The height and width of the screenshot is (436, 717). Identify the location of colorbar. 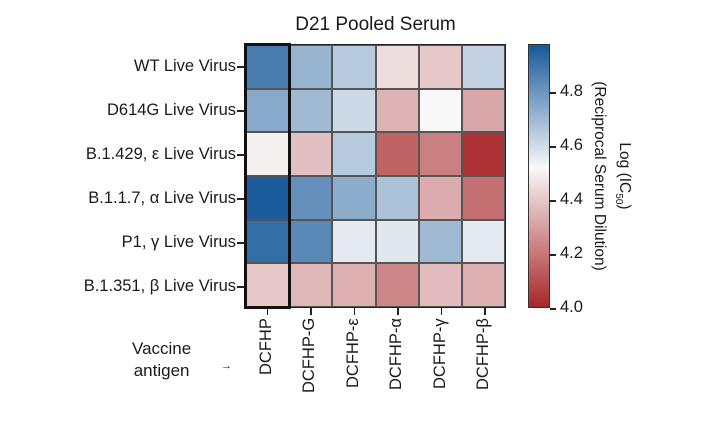
(539, 176).